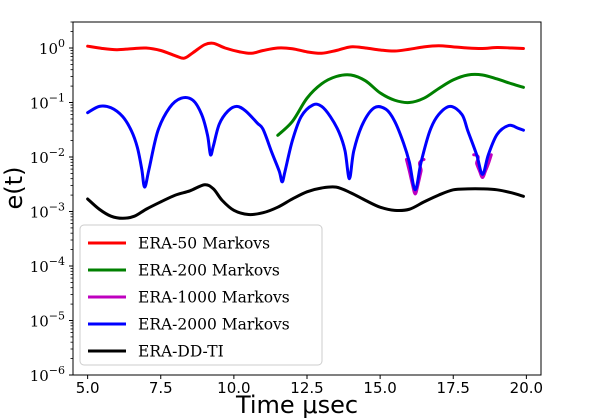 The height and width of the screenshot is (418, 598). I want to click on legend-label-era-dd-ti: ERA-DD-TI, so click(181, 352).